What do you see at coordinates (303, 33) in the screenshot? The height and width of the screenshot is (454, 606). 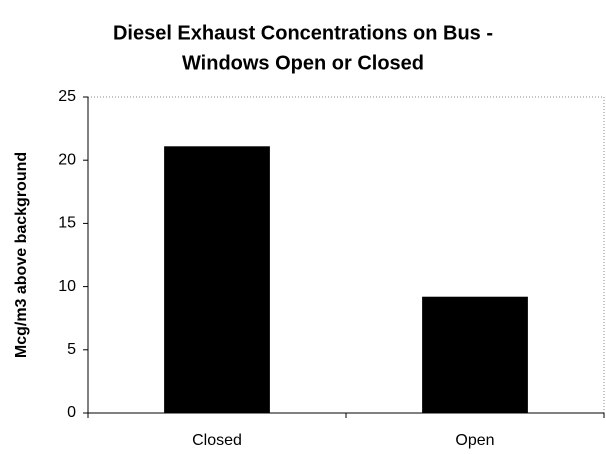 I see `chart-title: Diesel Exhaust Concentrations on Bus -` at bounding box center [303, 33].